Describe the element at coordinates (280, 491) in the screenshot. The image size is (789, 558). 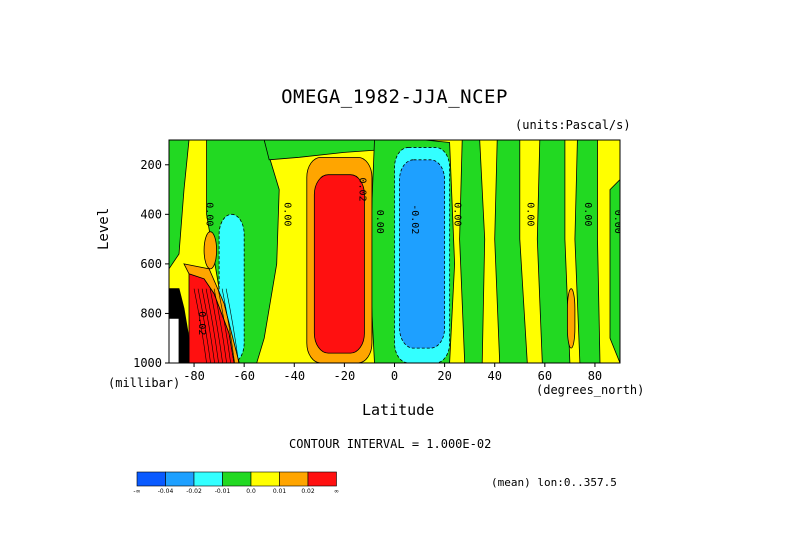
I see `colorbar-label: 0.01` at that location.